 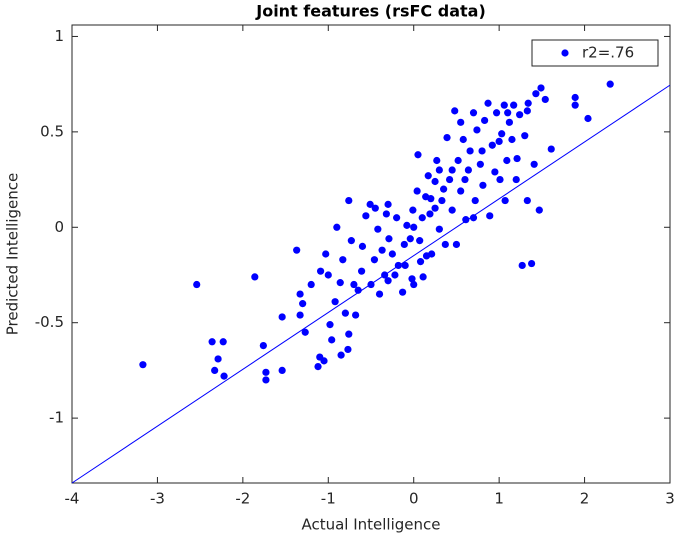 What do you see at coordinates (157, 499) in the screenshot?
I see `x-tick-label: -3` at bounding box center [157, 499].